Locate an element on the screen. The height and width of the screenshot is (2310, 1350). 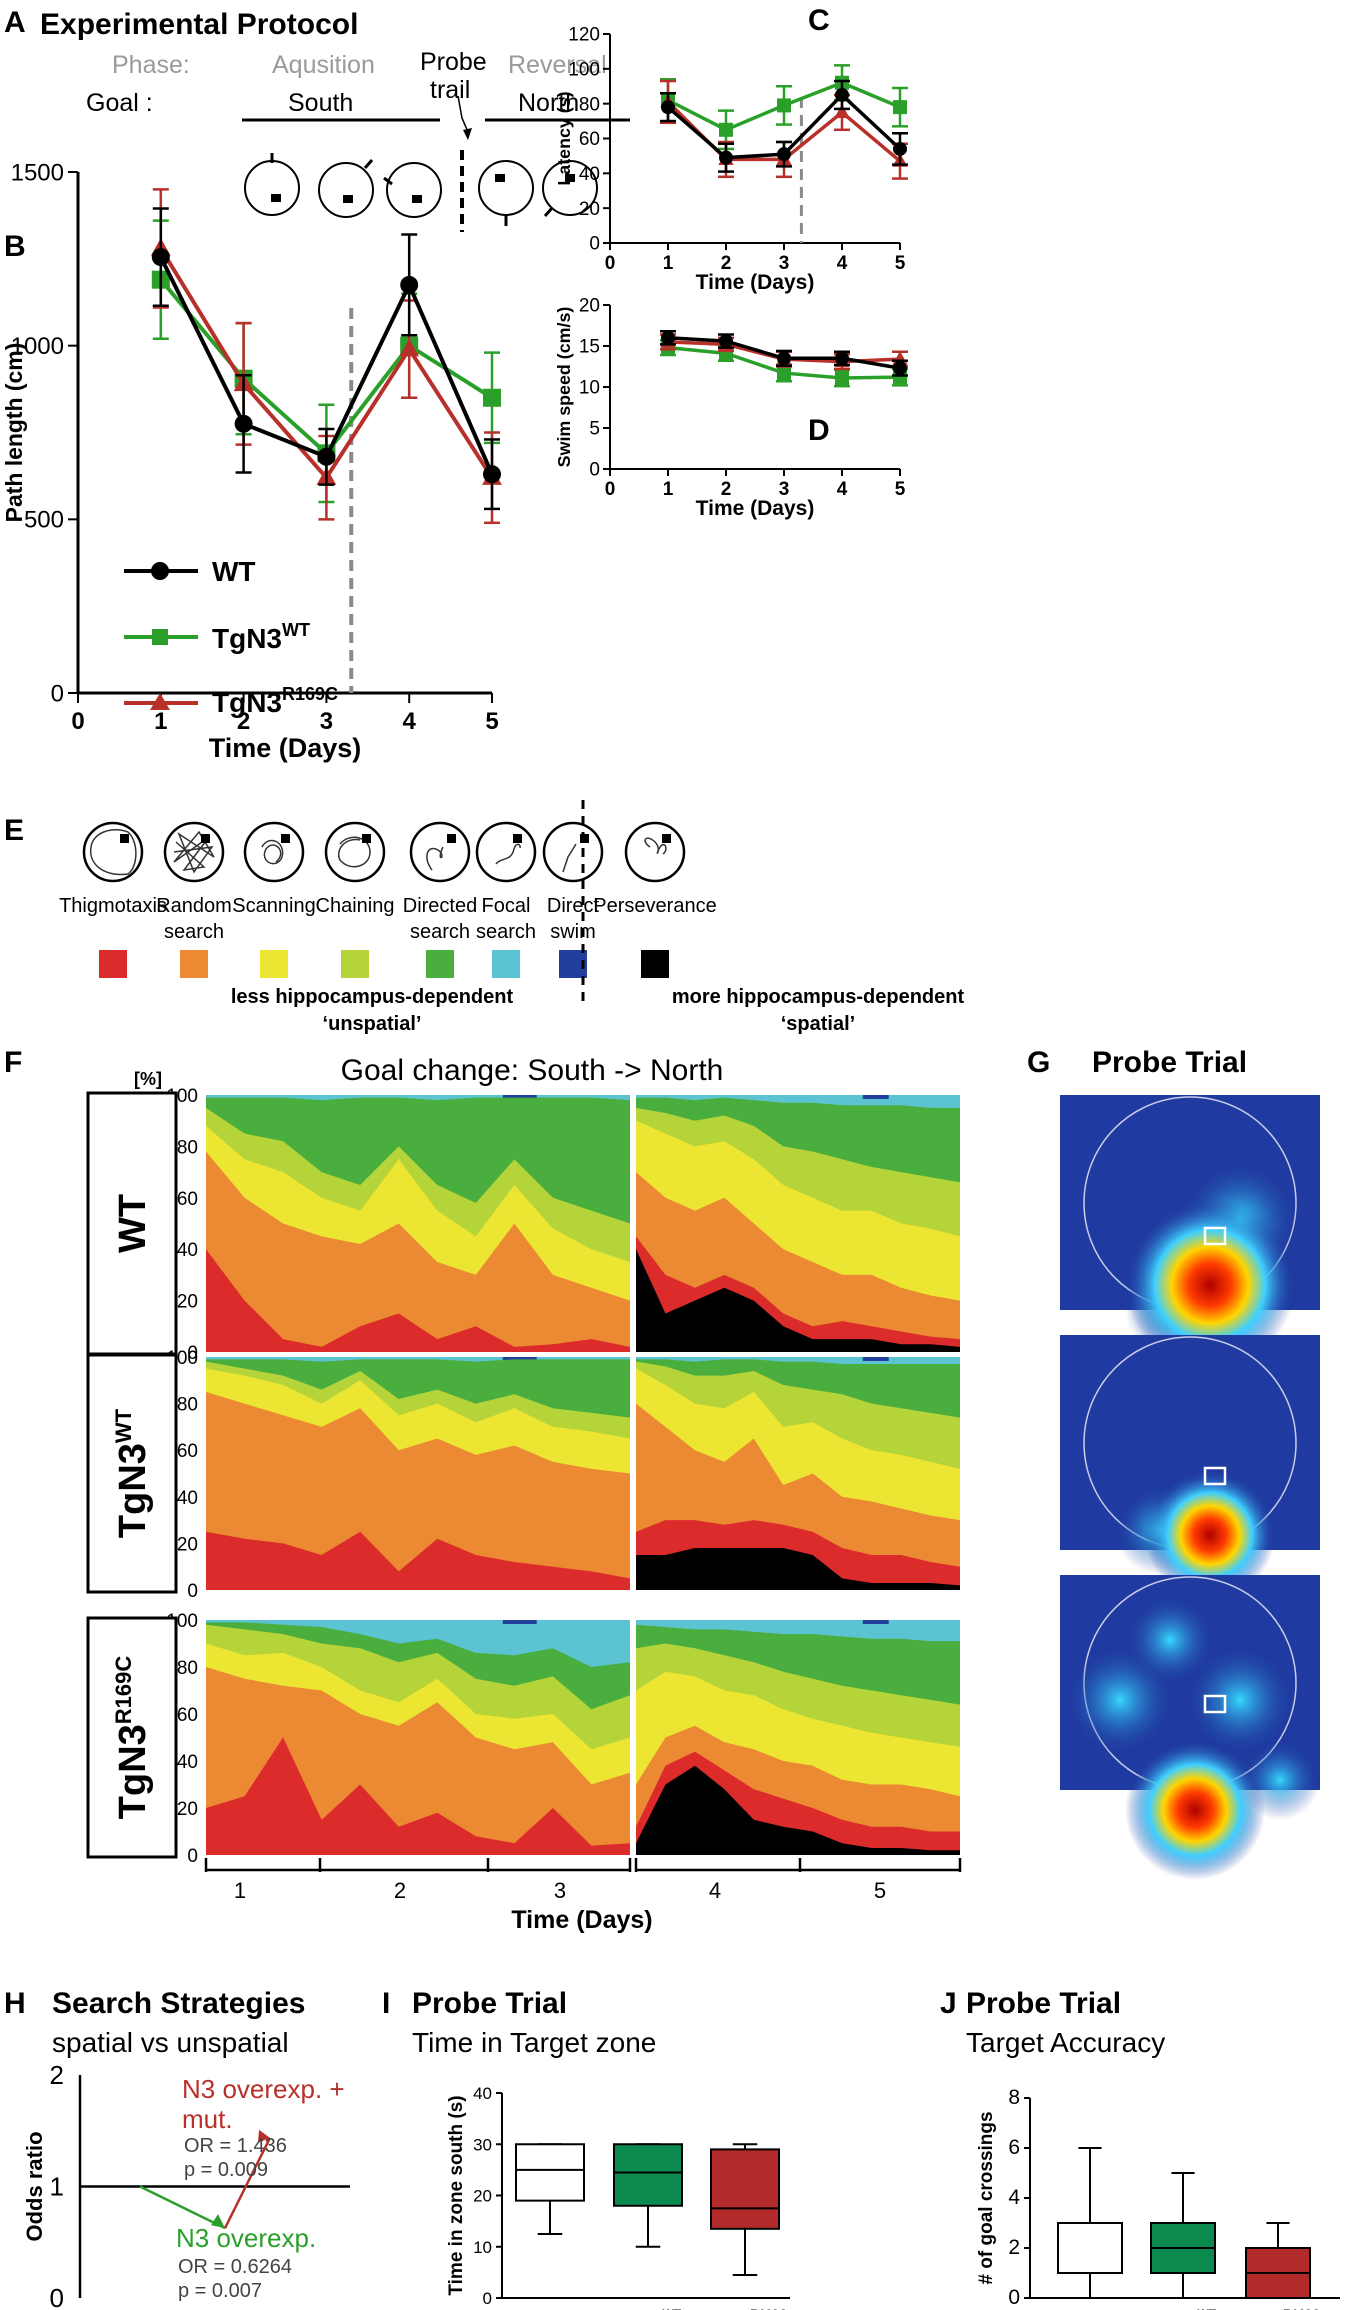
group-tick-label: TgN3R169C is located at coordinates (1278, 2308).